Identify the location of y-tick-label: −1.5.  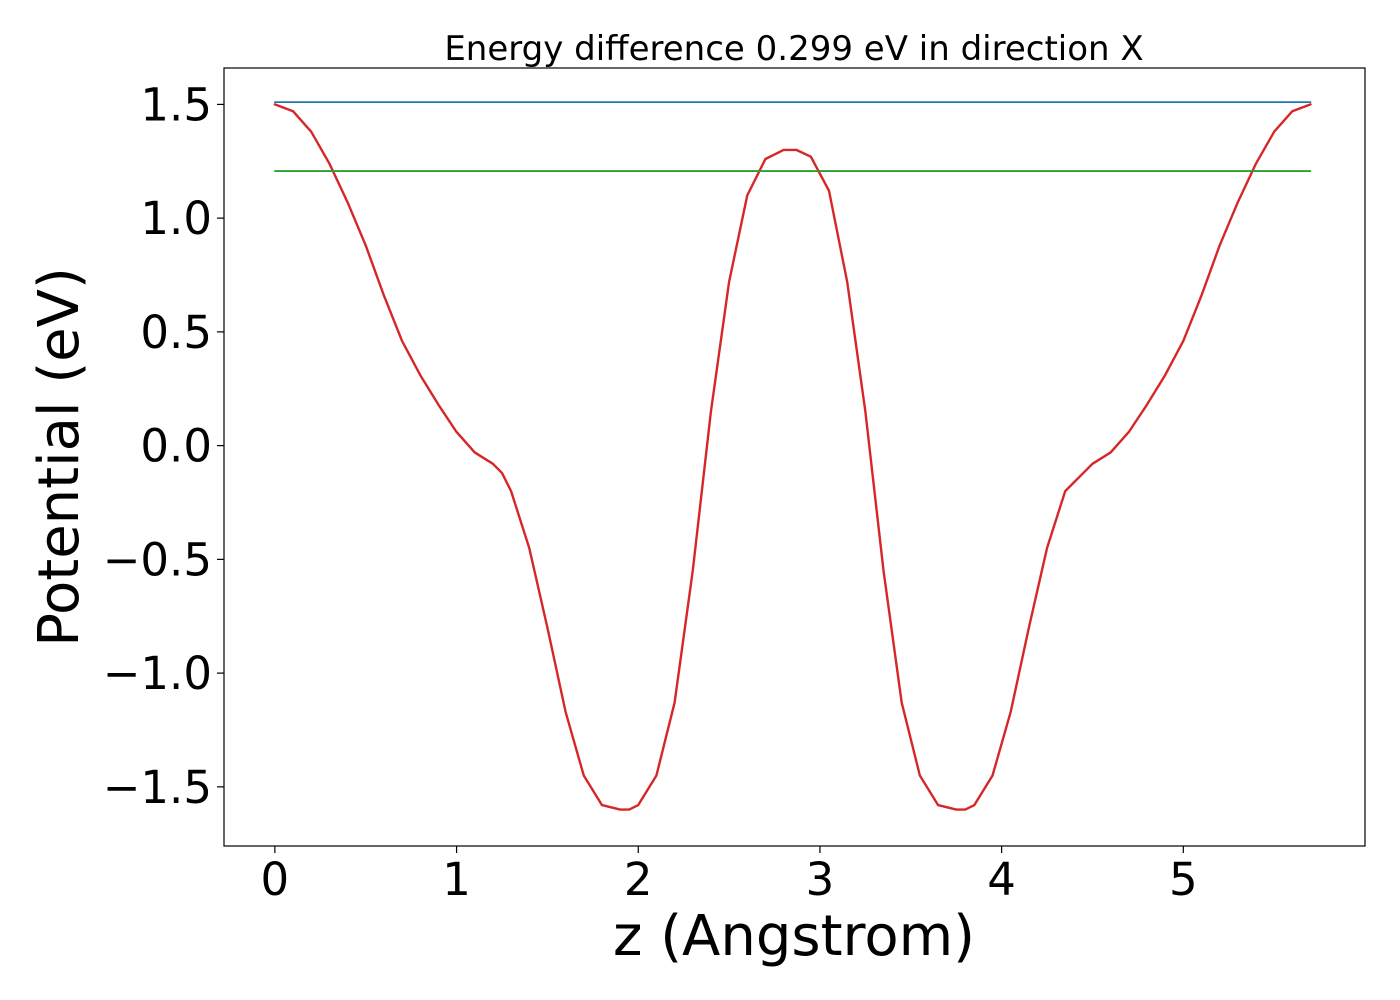
(157, 787).